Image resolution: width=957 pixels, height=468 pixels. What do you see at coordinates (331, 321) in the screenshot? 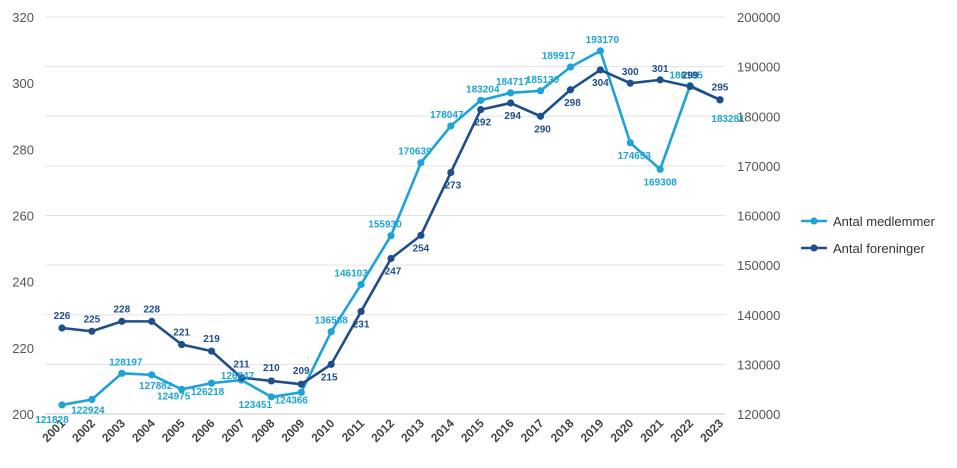
I see `data-label-antal-medlemmer: 136588` at bounding box center [331, 321].